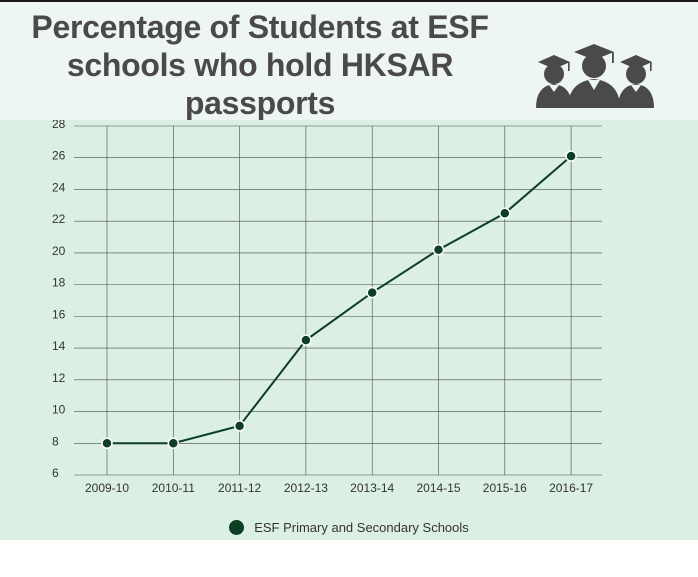 This screenshot has width=698, height=577. I want to click on graduates-group-icon, so click(595, 76).